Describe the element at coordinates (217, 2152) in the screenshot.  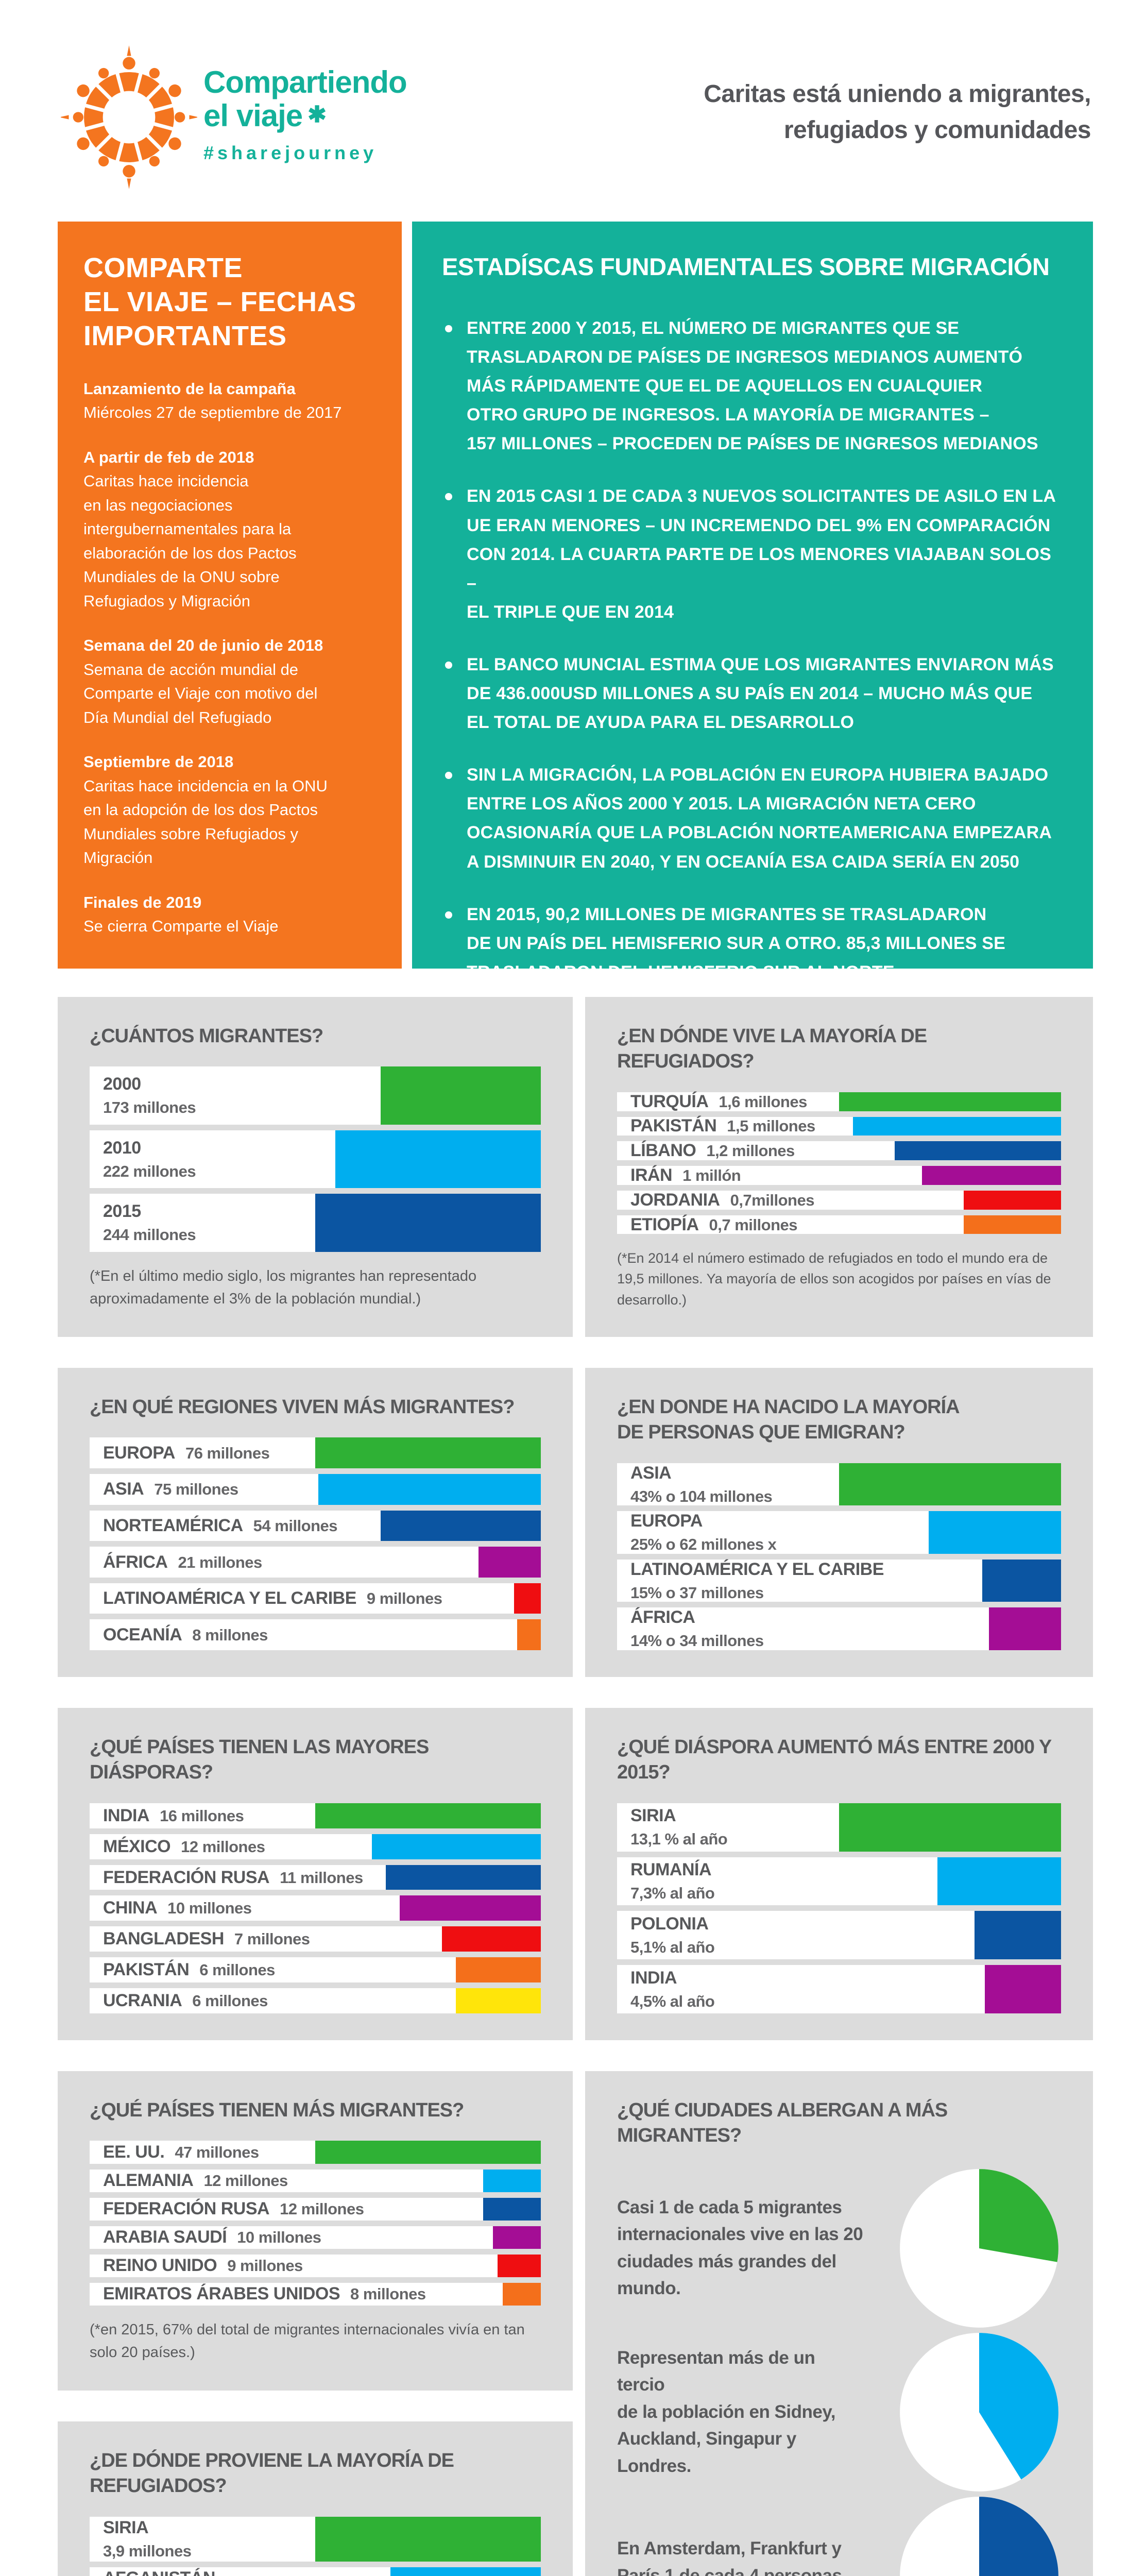
I see `bar-value-label: 47 millones` at that location.